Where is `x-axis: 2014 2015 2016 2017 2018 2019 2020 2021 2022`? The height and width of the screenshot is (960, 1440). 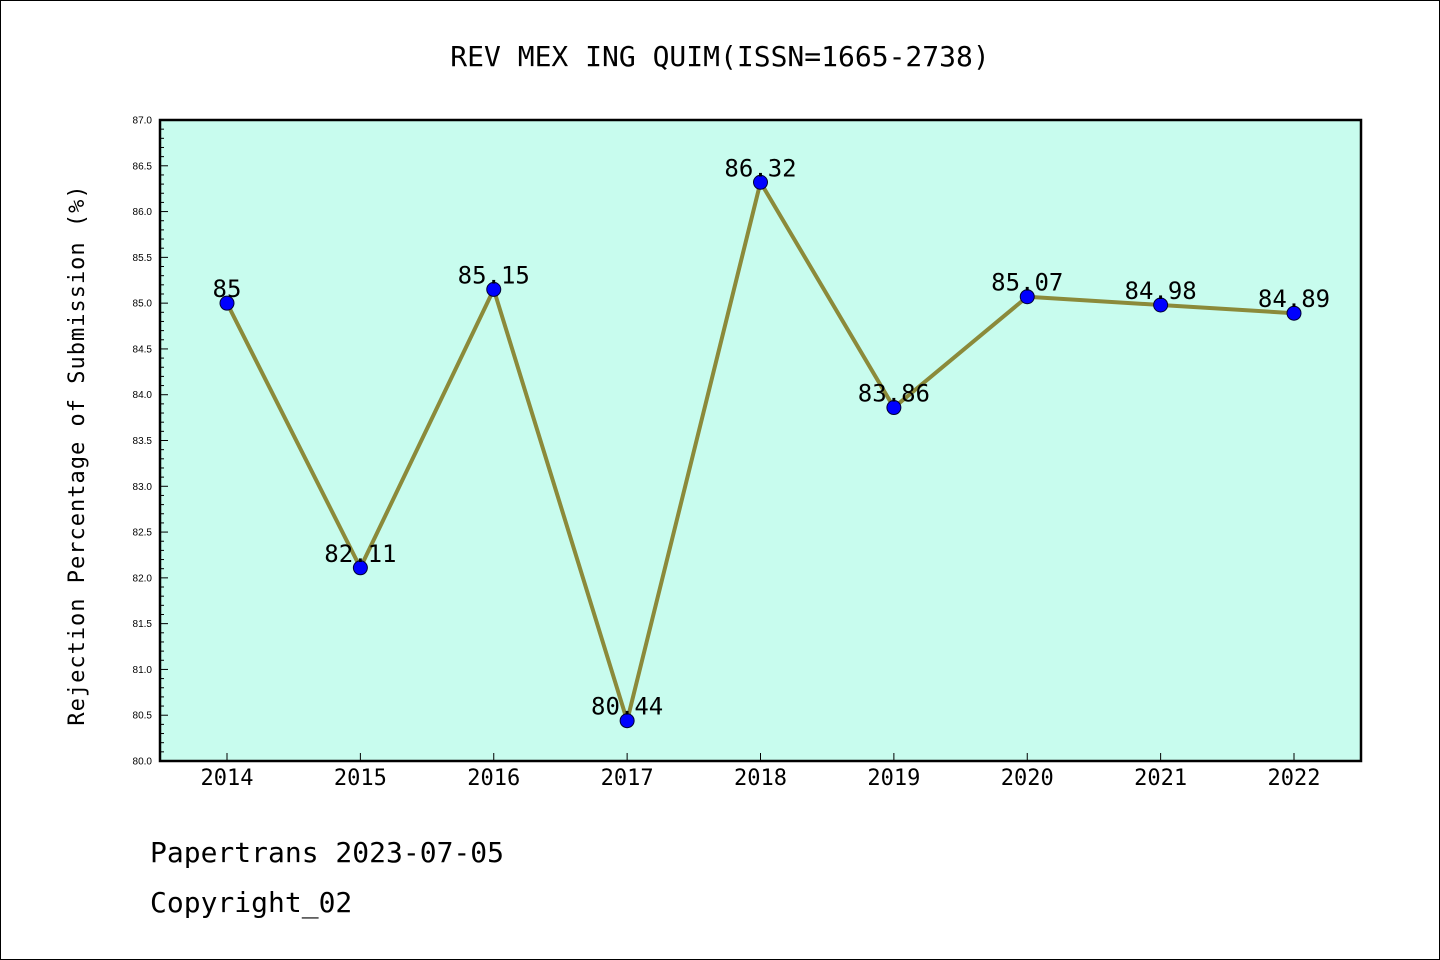 x-axis: 2014 2015 2016 2017 2018 2019 2020 2021 2022 is located at coordinates (761, 772).